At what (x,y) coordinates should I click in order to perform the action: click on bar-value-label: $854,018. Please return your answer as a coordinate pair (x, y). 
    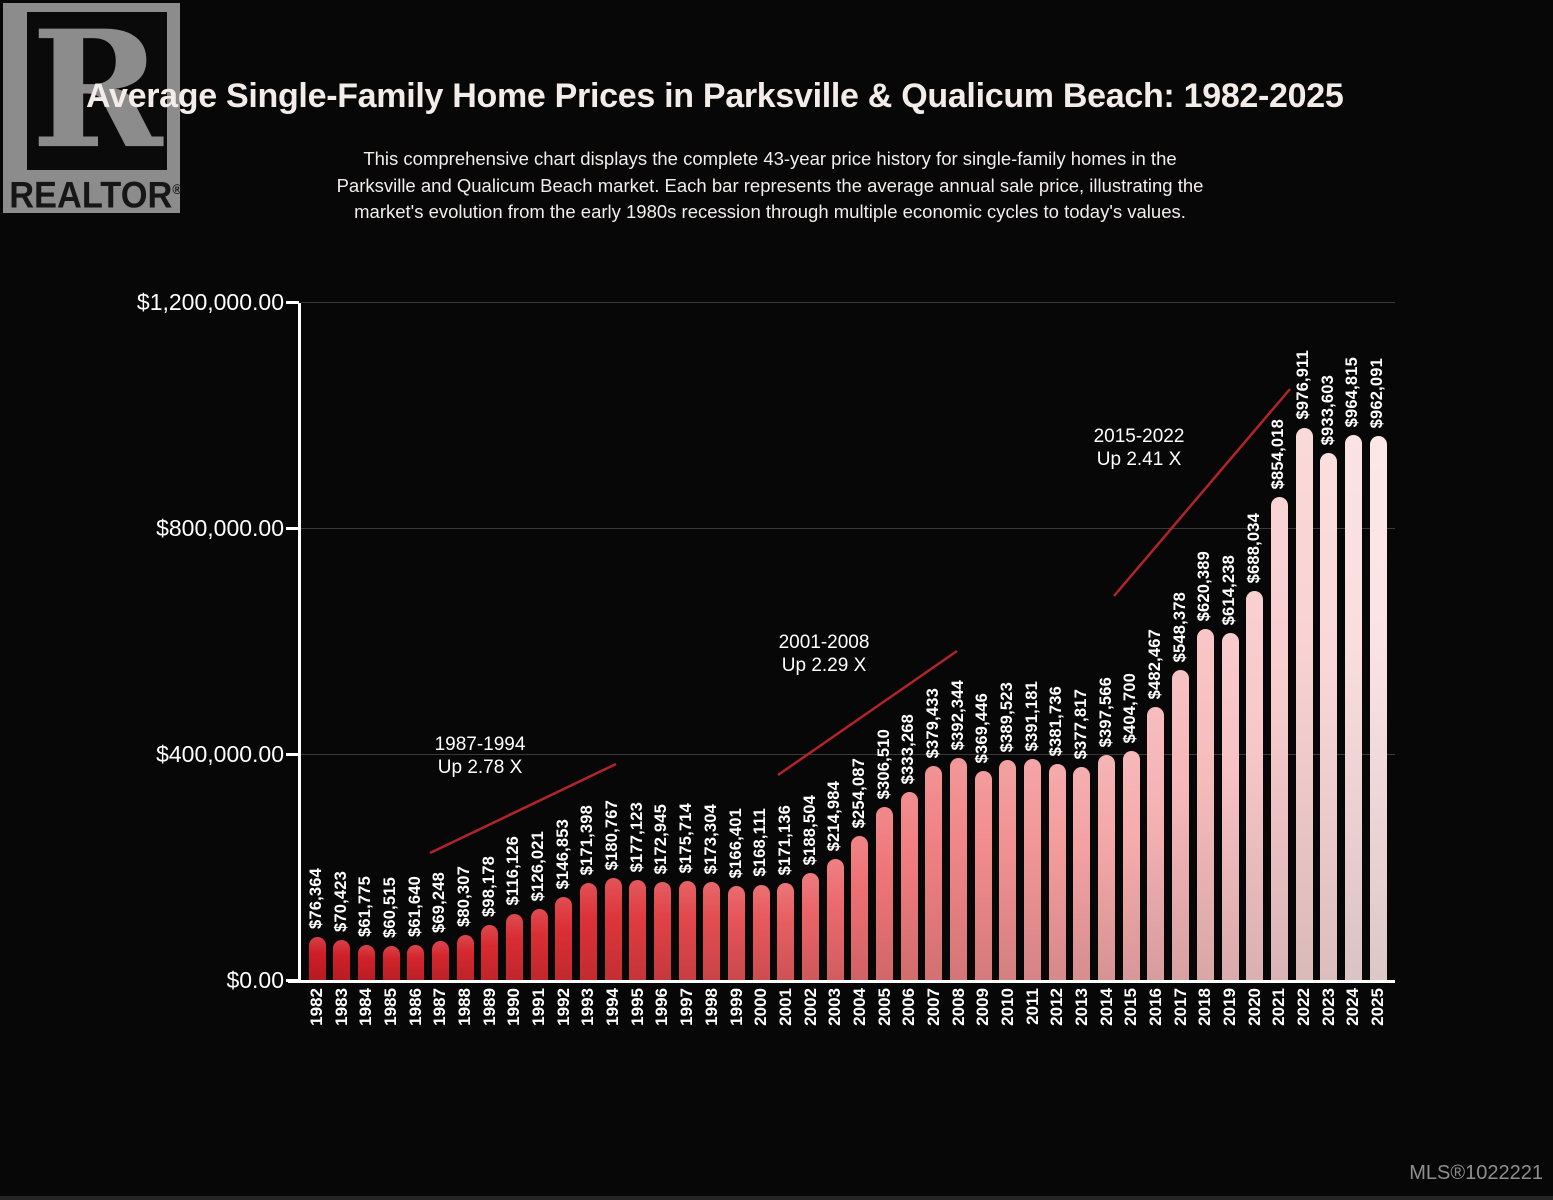
    Looking at the image, I should click on (1278, 453).